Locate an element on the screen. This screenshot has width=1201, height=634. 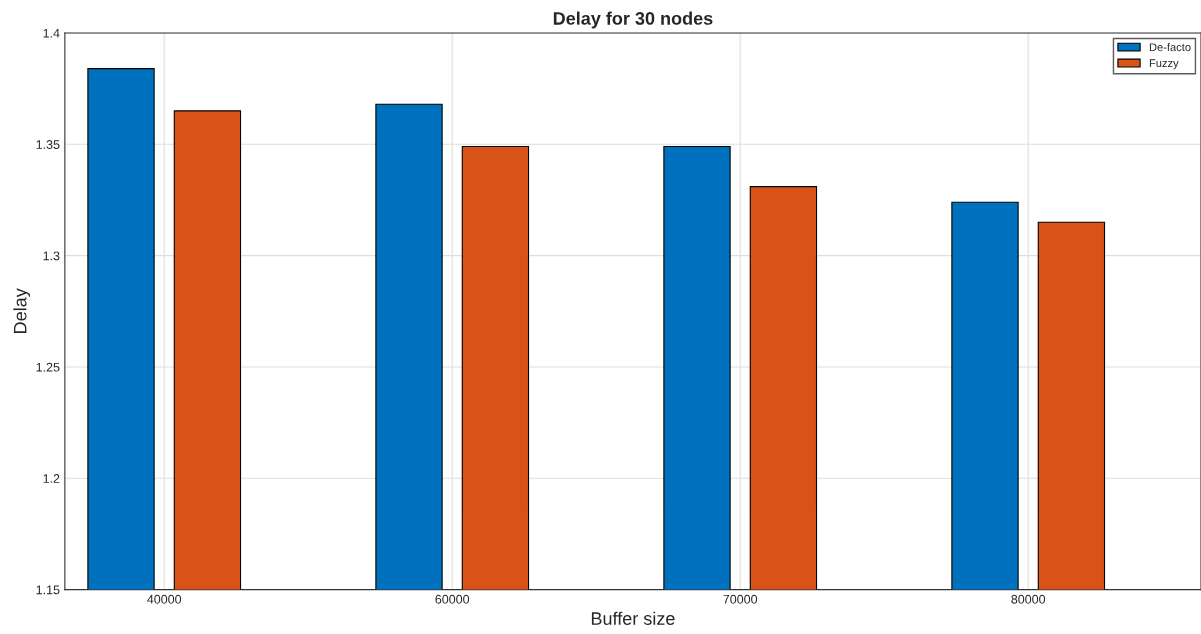
chart-title: Delay for 30 nodes is located at coordinates (633, 20).